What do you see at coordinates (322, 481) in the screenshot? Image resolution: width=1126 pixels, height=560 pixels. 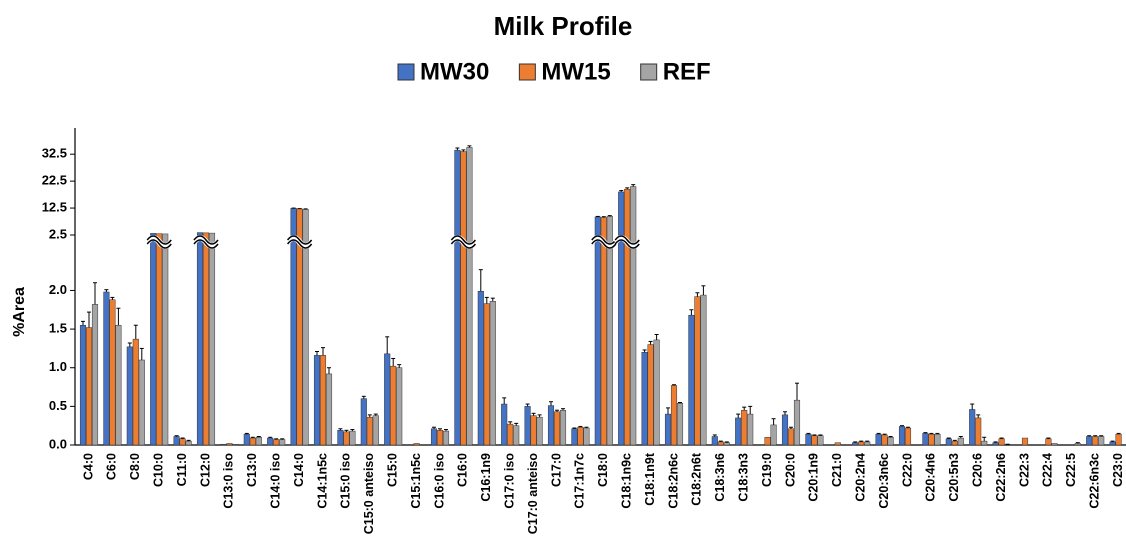 I see `x-tick-label: C14:1n5c` at bounding box center [322, 481].